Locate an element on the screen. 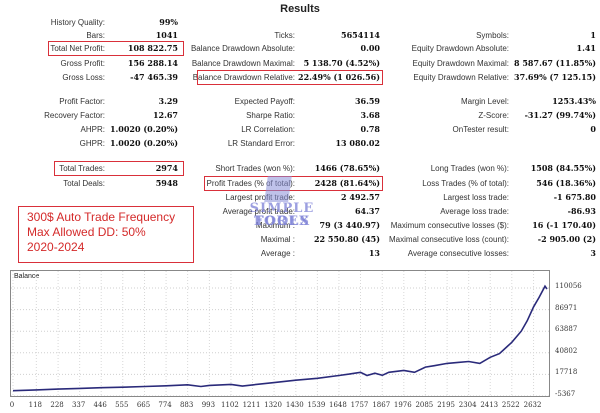 This screenshot has width=600, height=413. stat-maximum-consecutive-wins: Maximum : 79 (3 440.97) is located at coordinates (285, 225).